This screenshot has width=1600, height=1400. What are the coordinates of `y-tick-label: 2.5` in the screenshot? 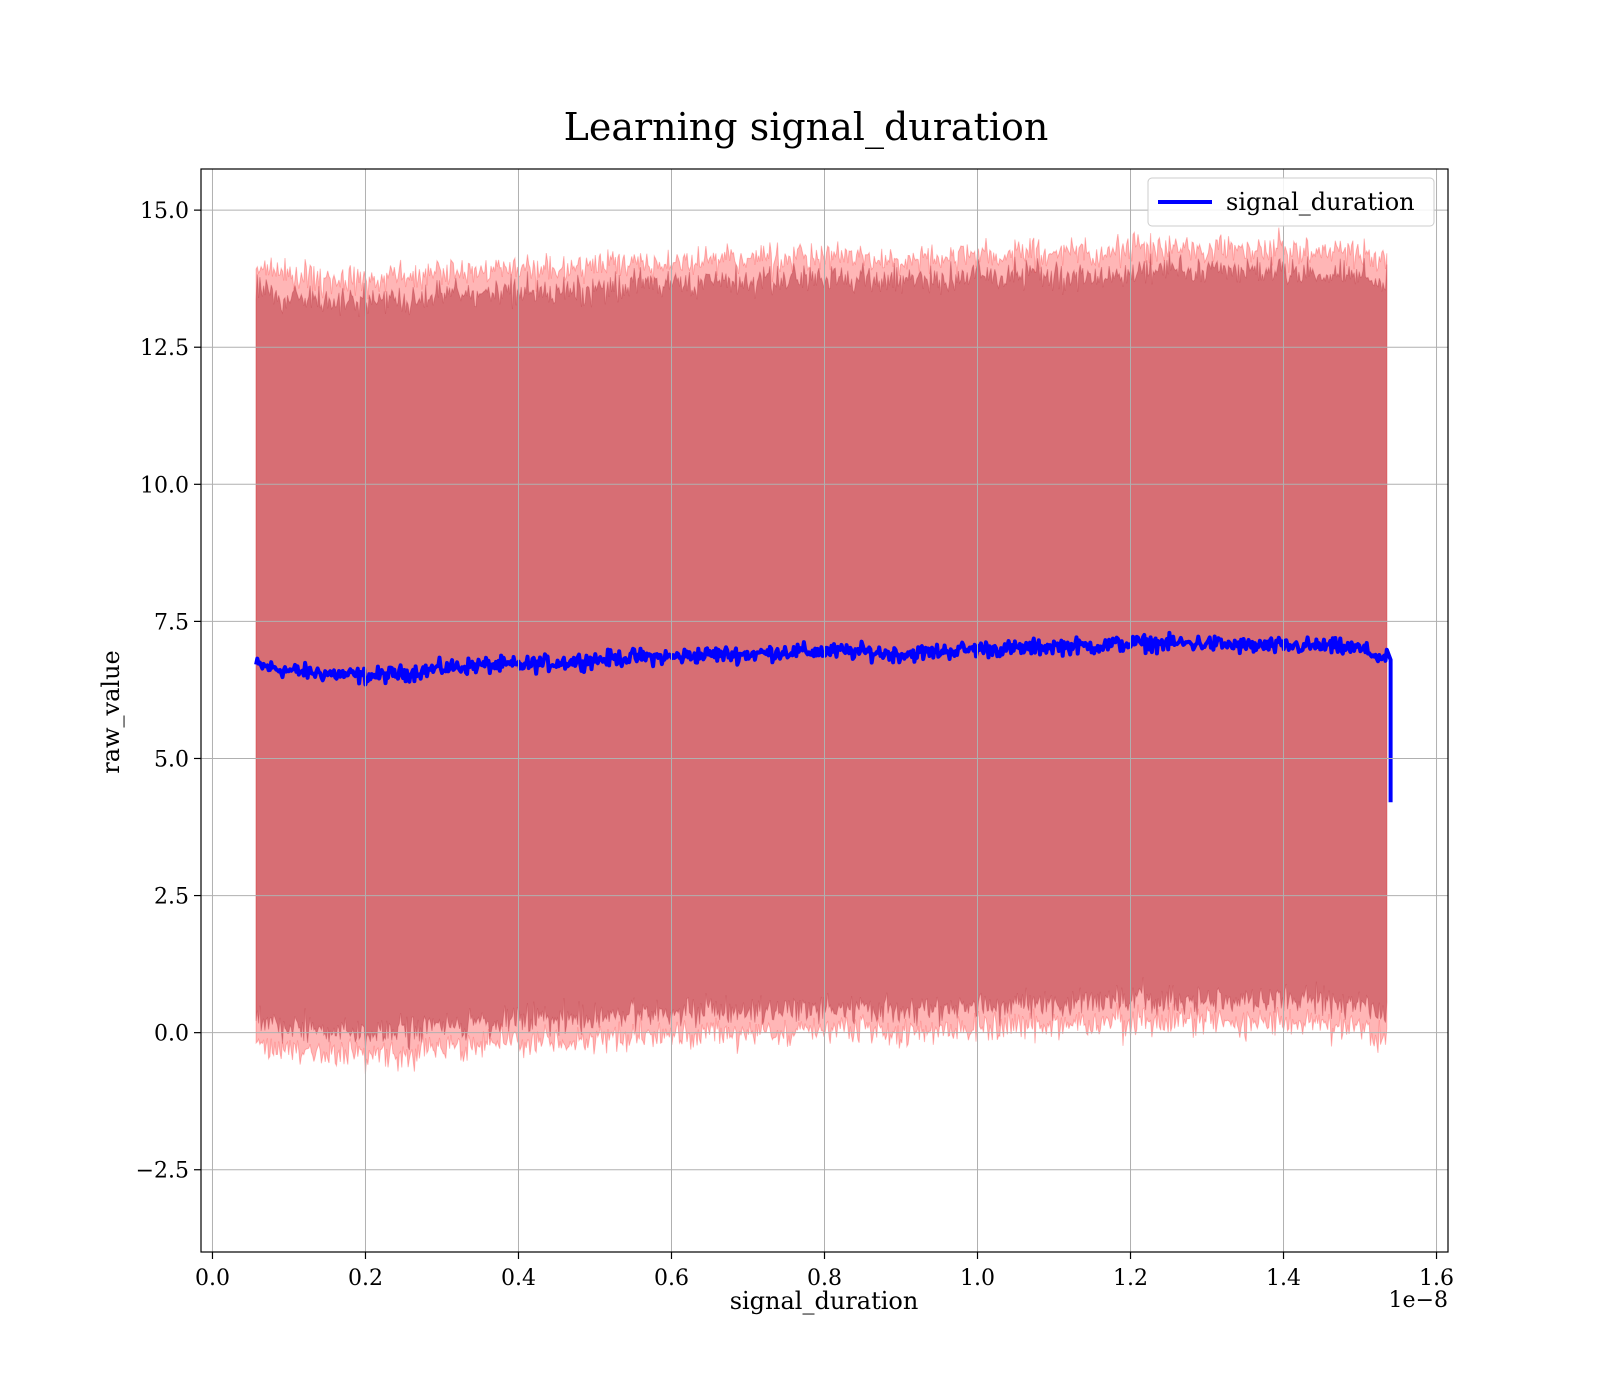 It's located at (171, 897).